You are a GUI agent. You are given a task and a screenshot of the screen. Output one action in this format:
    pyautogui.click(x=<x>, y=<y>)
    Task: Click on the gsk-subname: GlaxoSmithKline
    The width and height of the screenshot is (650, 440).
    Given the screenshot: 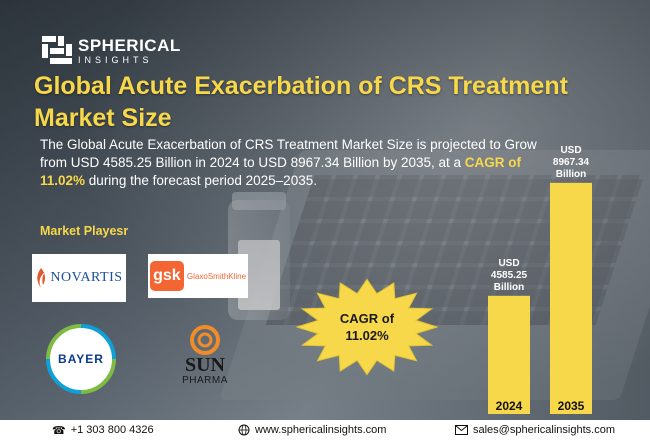 What is the action you would take?
    pyautogui.click(x=216, y=276)
    